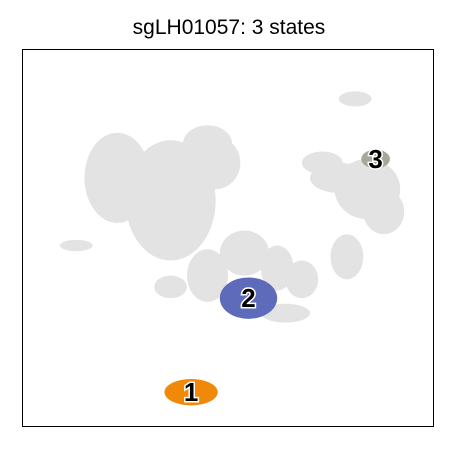 Image resolution: width=450 pixels, height=450 pixels. What do you see at coordinates (229, 27) in the screenshot?
I see `chart-title: sgLH01057: 3 states` at bounding box center [229, 27].